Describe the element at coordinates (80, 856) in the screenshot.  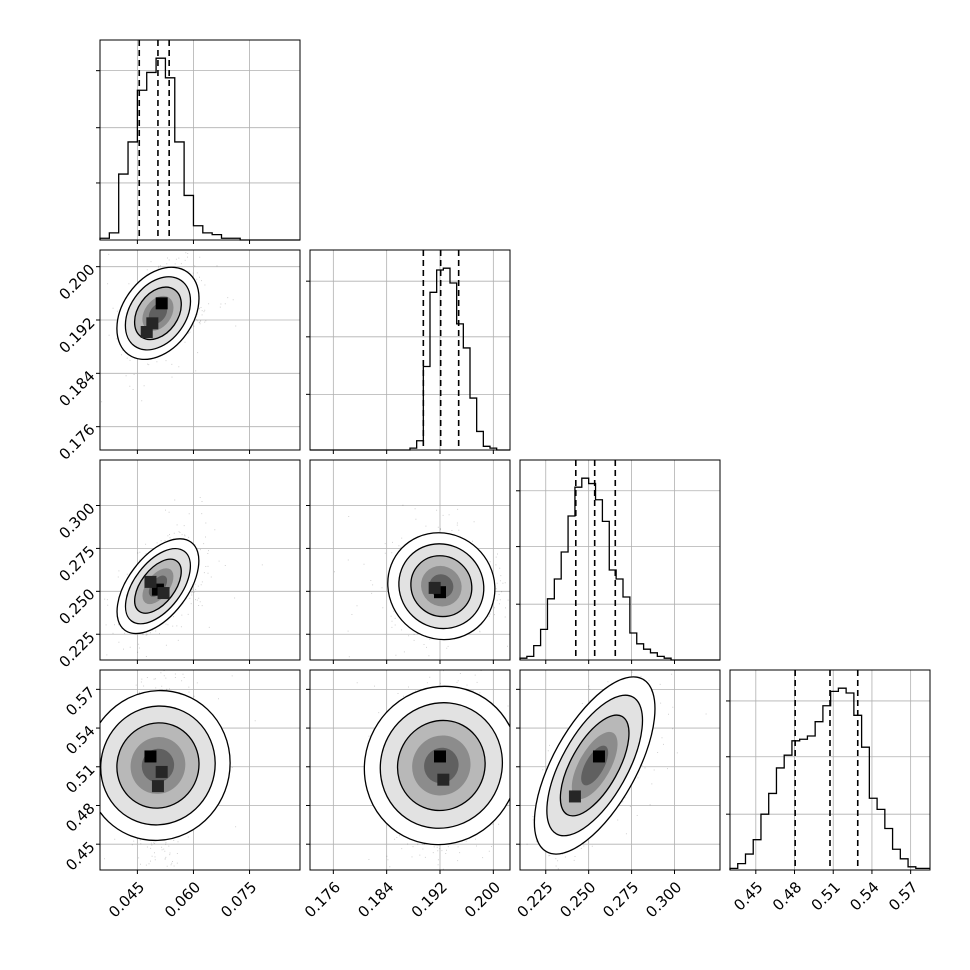
I see `y-tick-label: 0.45` at that location.